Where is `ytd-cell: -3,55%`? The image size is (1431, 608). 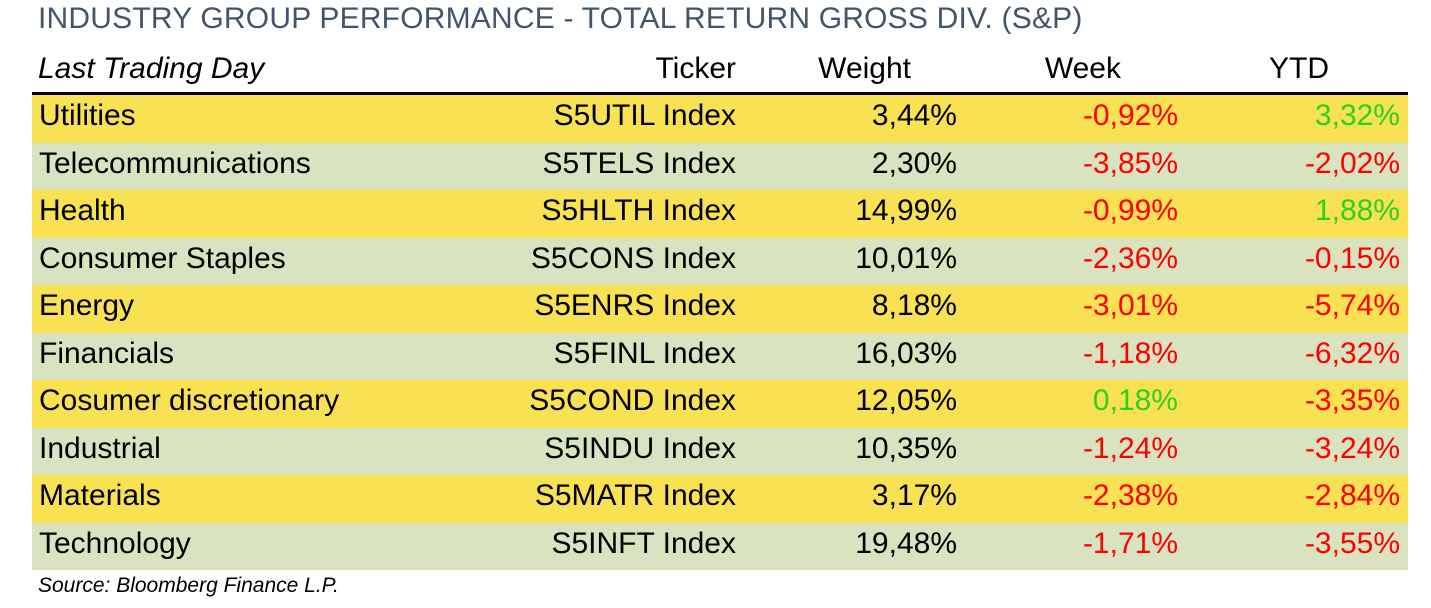 ytd-cell: -3,55% is located at coordinates (1352, 543).